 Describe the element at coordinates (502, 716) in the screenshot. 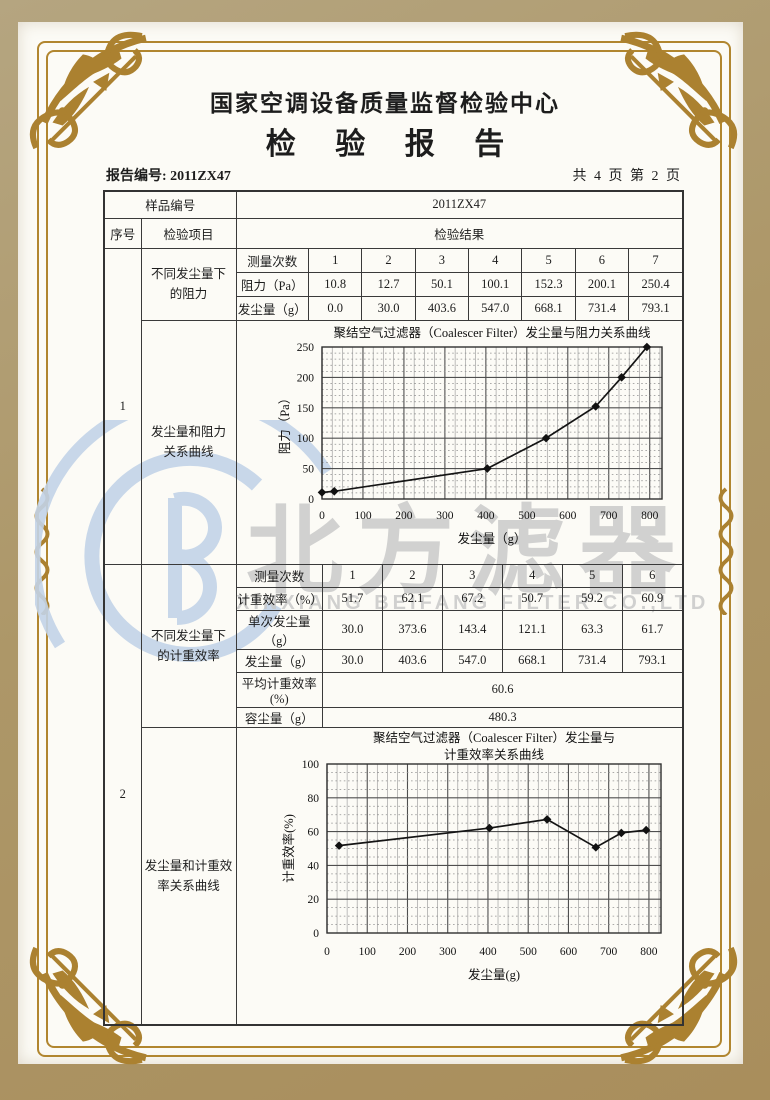

I see `summary-value-cell: 480.3` at that location.